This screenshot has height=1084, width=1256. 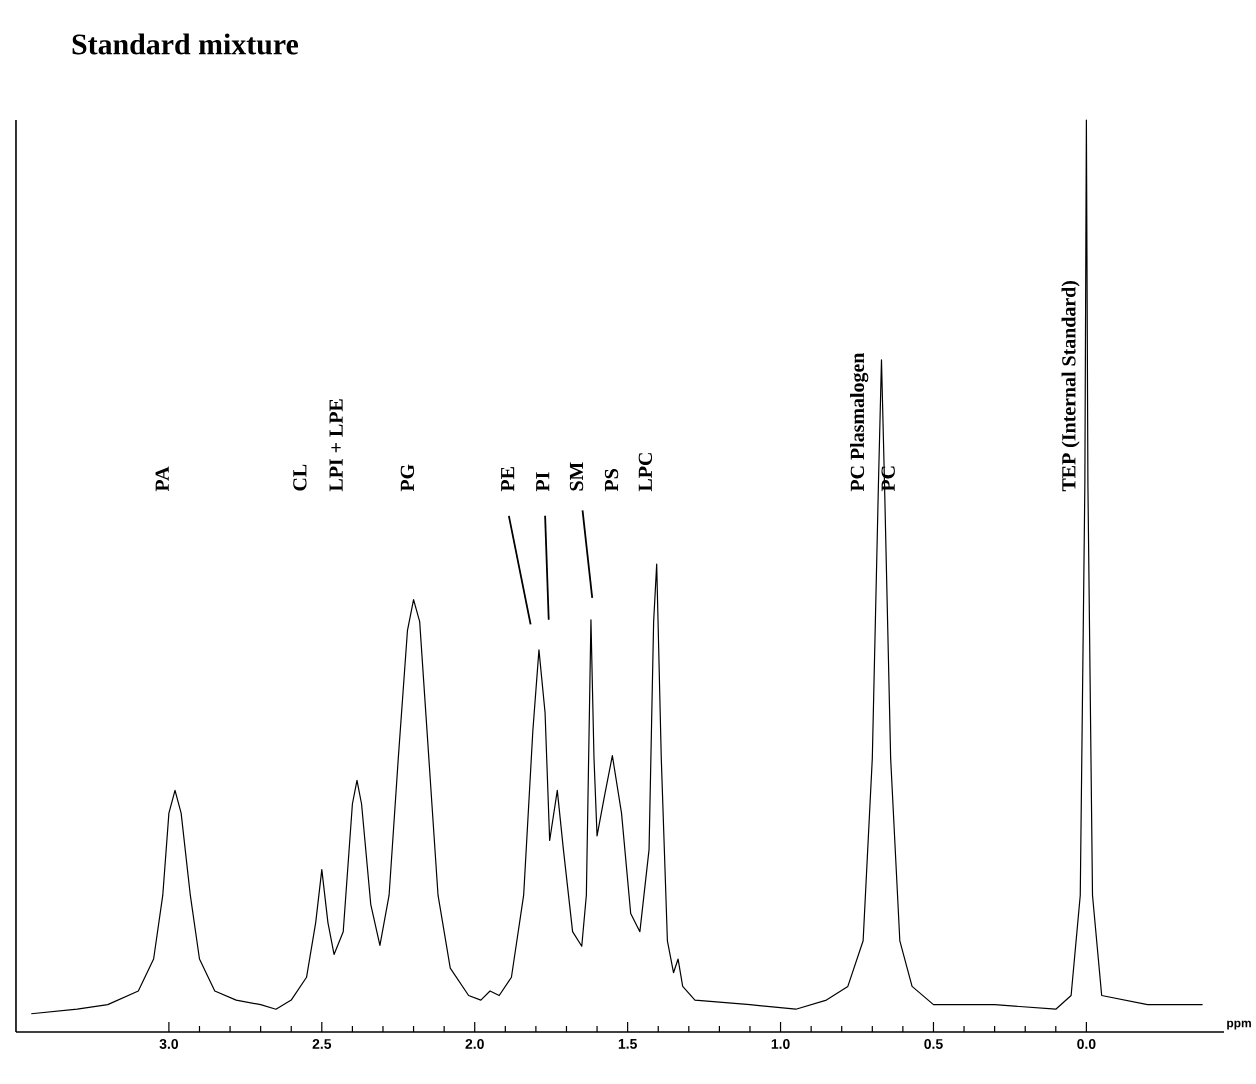 What do you see at coordinates (888, 479) in the screenshot?
I see `annotation: PC` at bounding box center [888, 479].